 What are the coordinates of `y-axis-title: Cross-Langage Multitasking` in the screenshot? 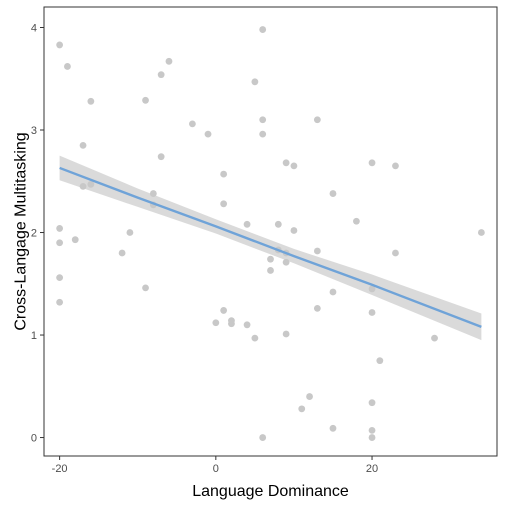 It's located at (21, 231).